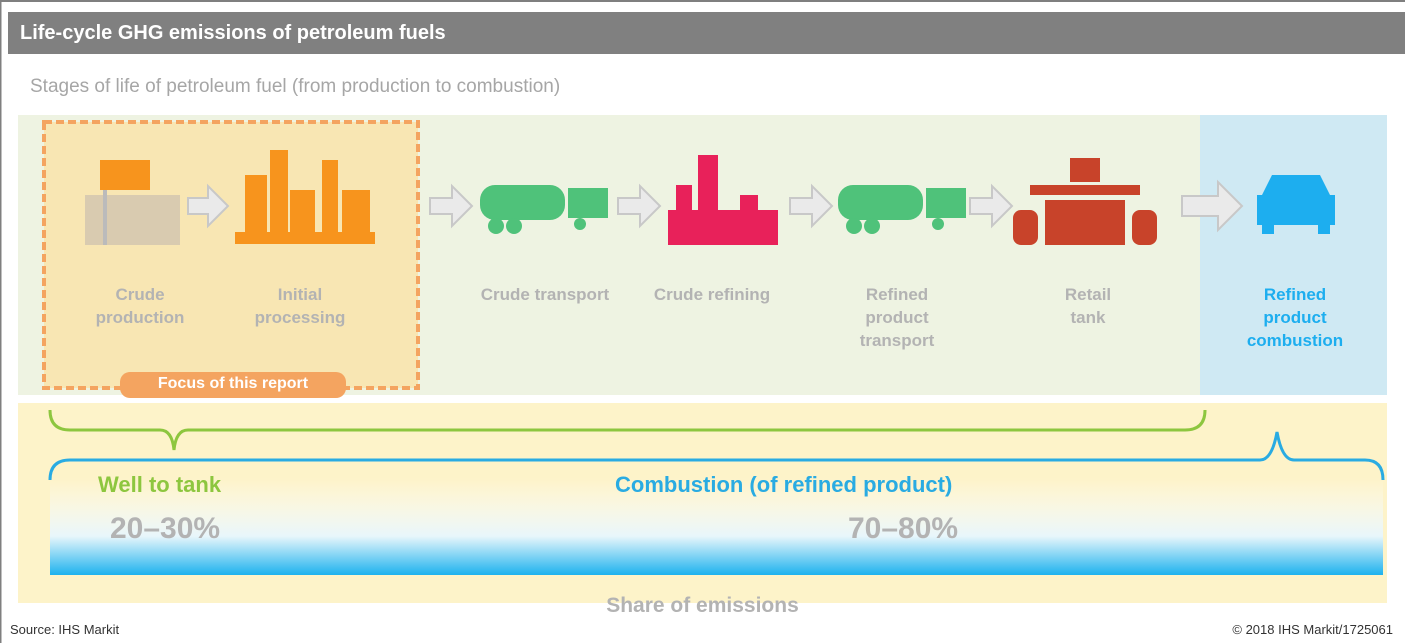 This screenshot has height=643, width=1405. Describe the element at coordinates (627, 430) in the screenshot. I see `well-to-tank-brace` at that location.